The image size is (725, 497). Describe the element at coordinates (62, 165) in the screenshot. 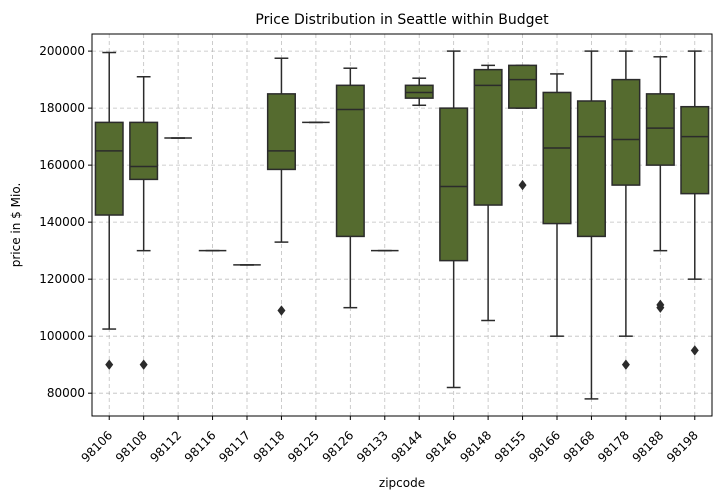

I see `y-tick-label: 160000` at that location.